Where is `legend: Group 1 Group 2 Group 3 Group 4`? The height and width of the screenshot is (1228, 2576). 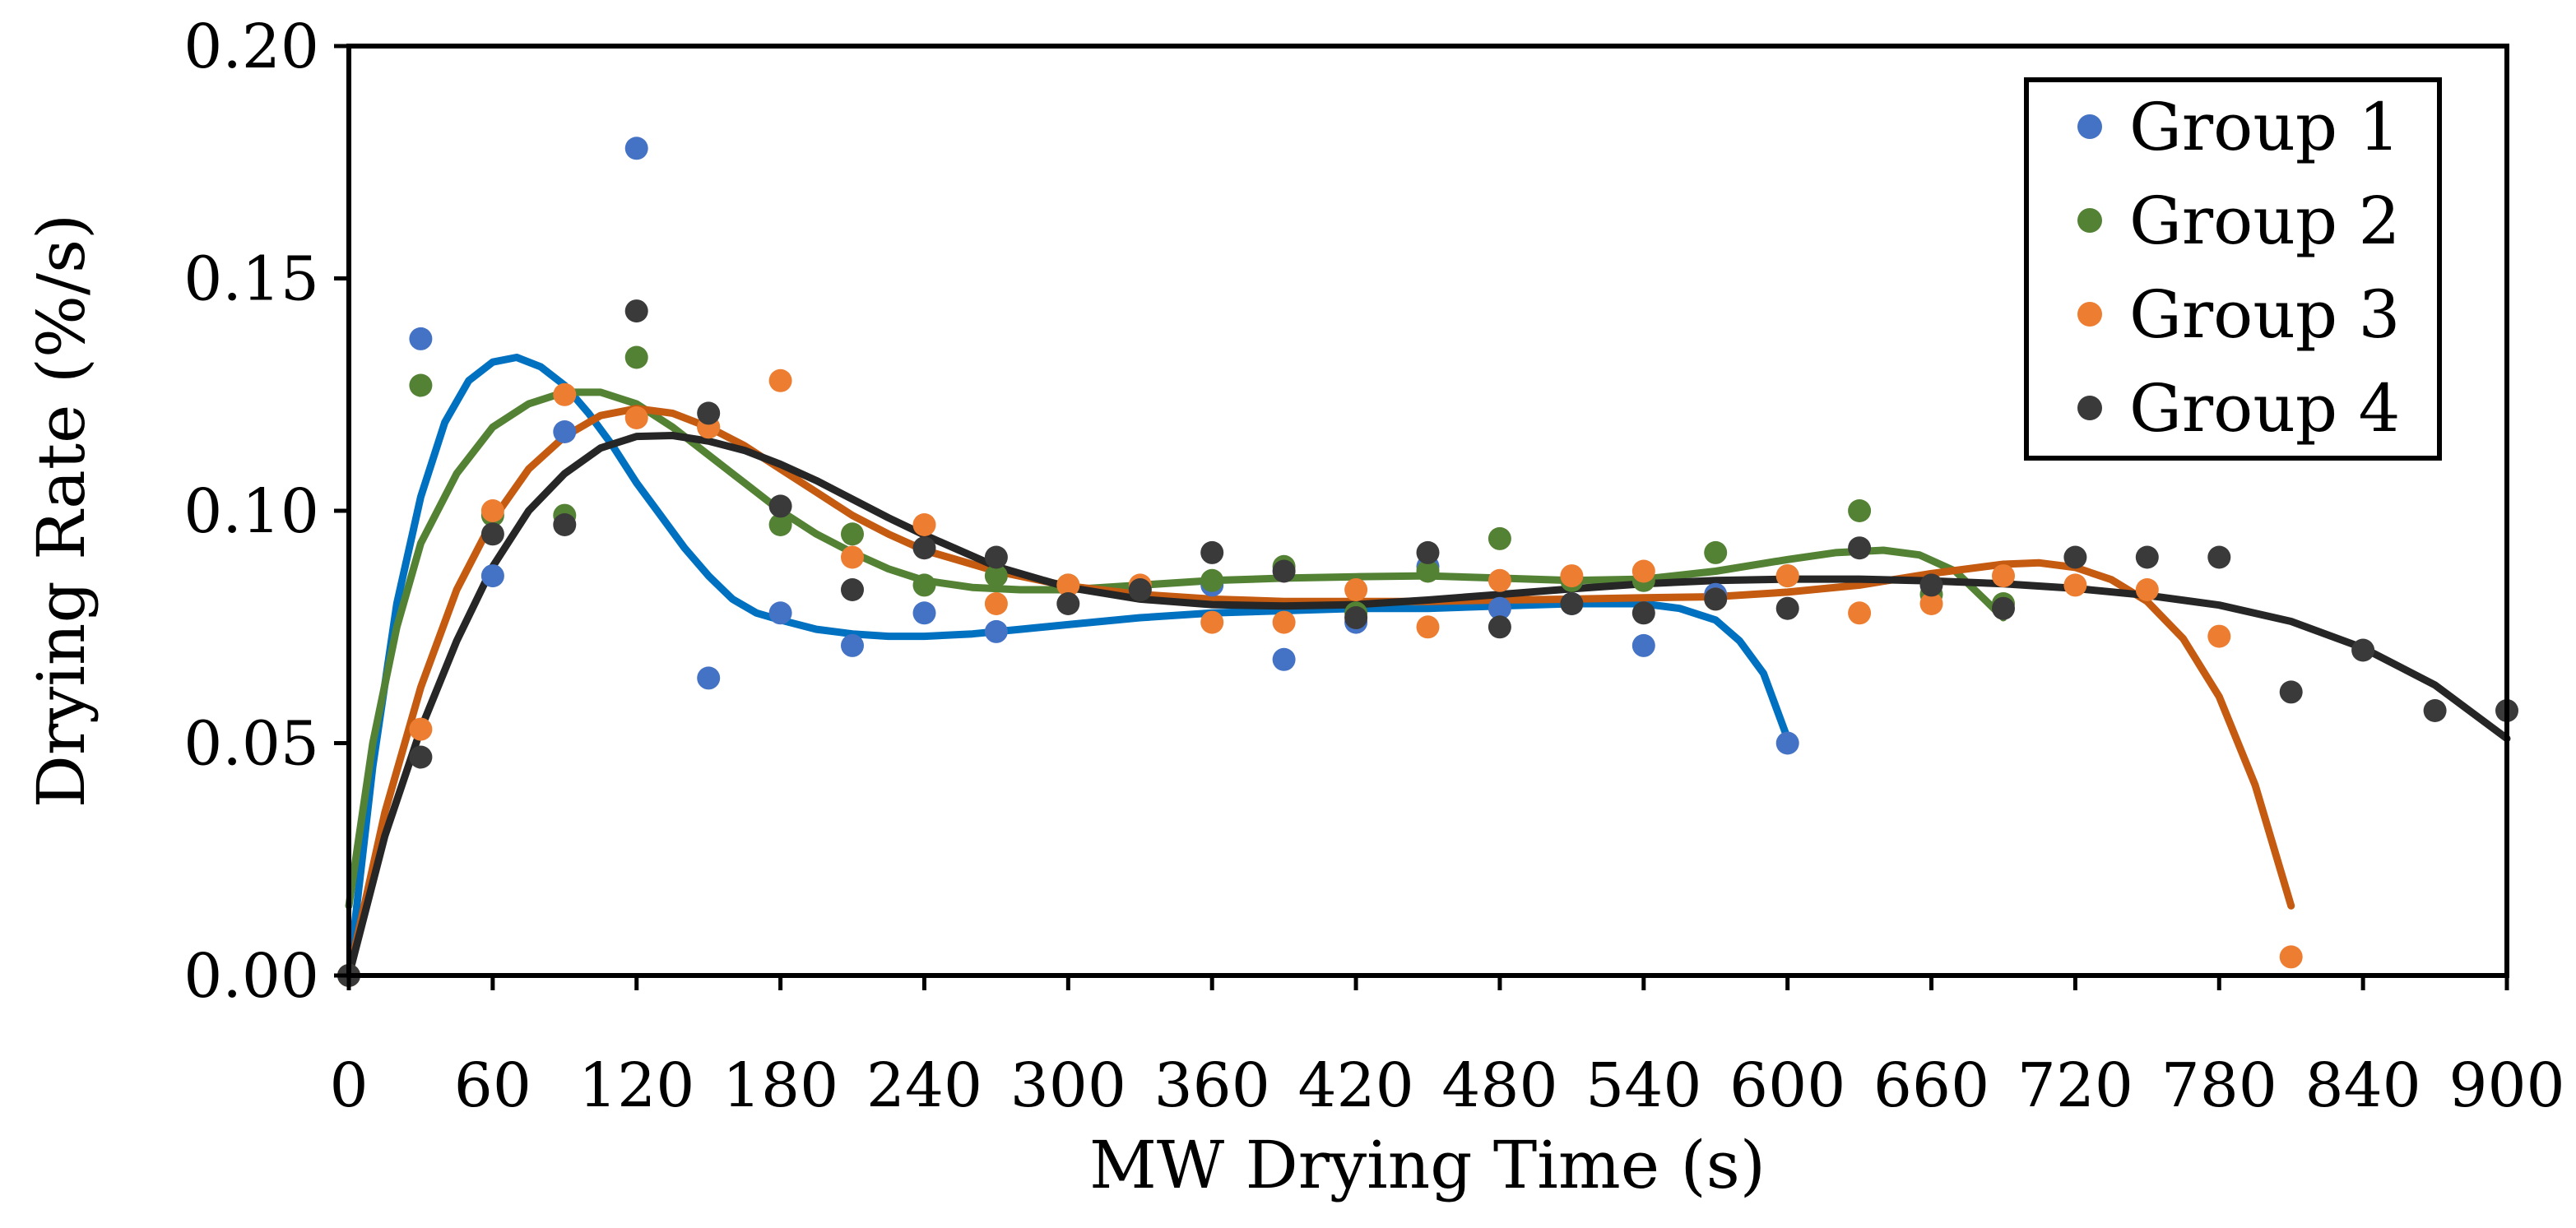
legend: Group 1 Group 2 Group 3 Group 4 is located at coordinates (2233, 269).